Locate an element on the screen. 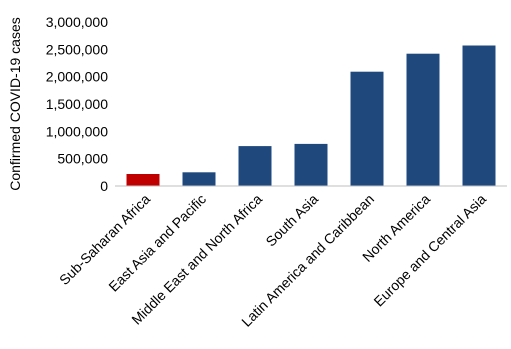 The image size is (511, 349). y-tick-label-4: 2,000,000 is located at coordinates (77, 77).